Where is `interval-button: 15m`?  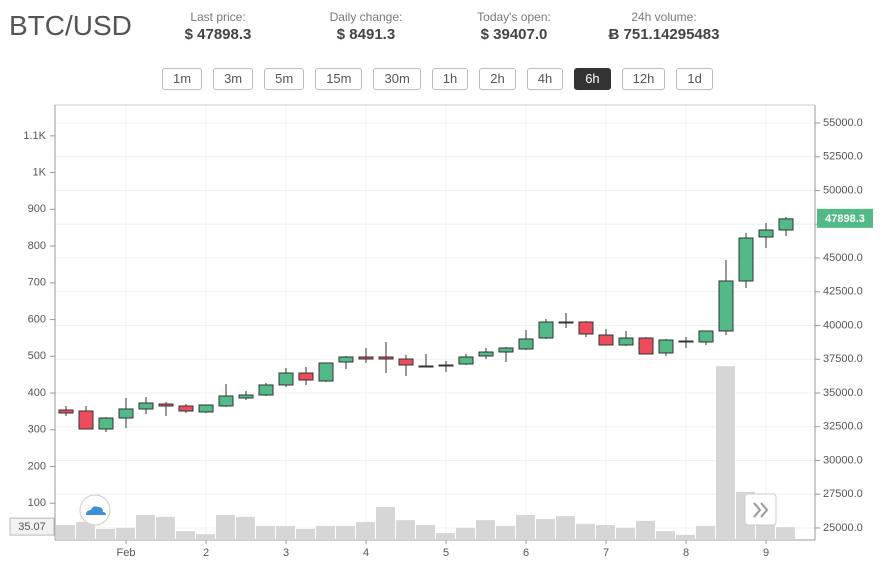
interval-button: 15m is located at coordinates (339, 79).